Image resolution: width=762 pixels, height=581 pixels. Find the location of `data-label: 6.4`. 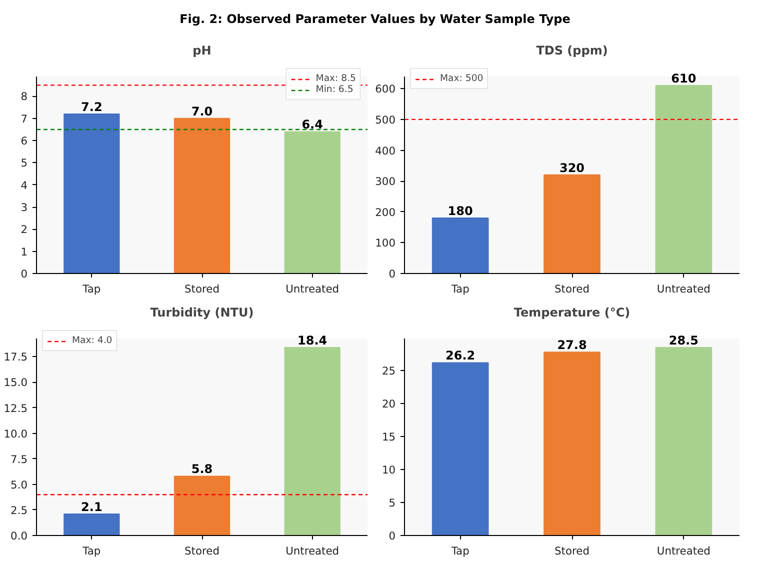

data-label: 6.4 is located at coordinates (312, 125).